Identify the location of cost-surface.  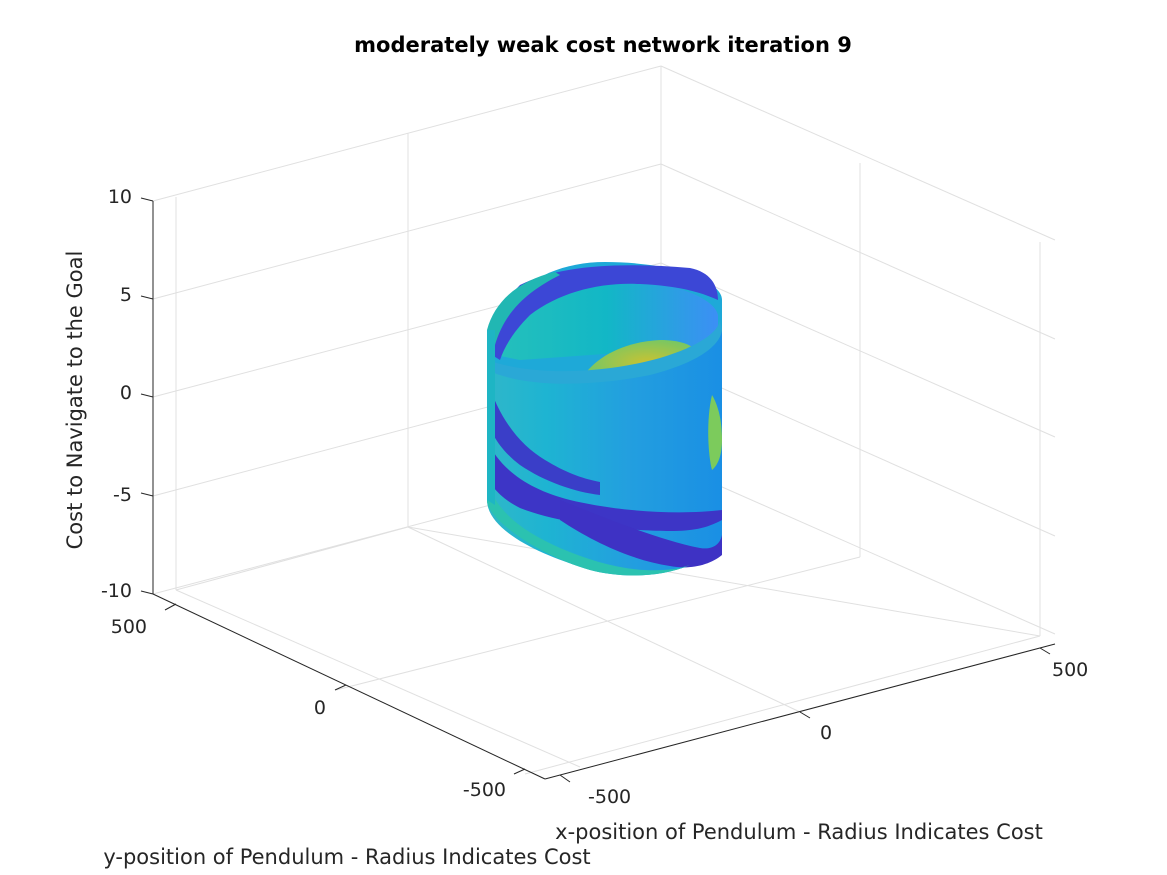
(604, 419).